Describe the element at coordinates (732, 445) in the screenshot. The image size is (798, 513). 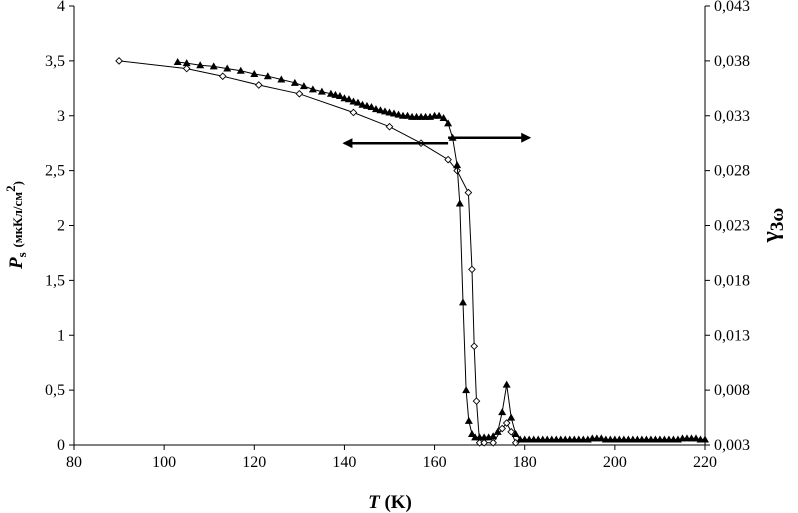
I see `y-right-tick-label: 0,003` at that location.